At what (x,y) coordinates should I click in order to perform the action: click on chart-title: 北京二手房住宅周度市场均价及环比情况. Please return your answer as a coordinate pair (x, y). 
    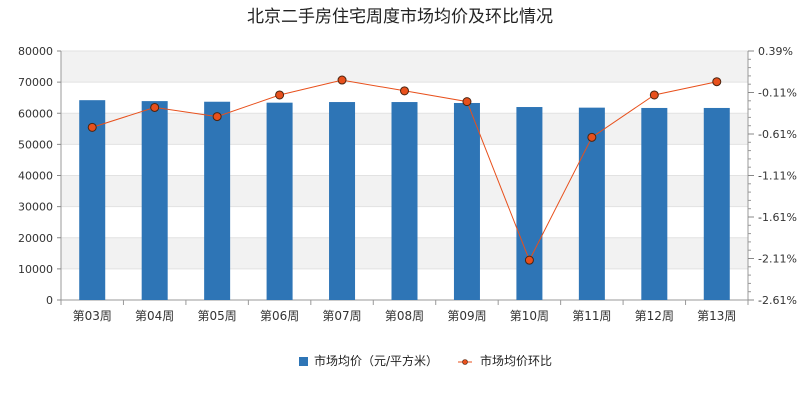
    Looking at the image, I should click on (400, 17).